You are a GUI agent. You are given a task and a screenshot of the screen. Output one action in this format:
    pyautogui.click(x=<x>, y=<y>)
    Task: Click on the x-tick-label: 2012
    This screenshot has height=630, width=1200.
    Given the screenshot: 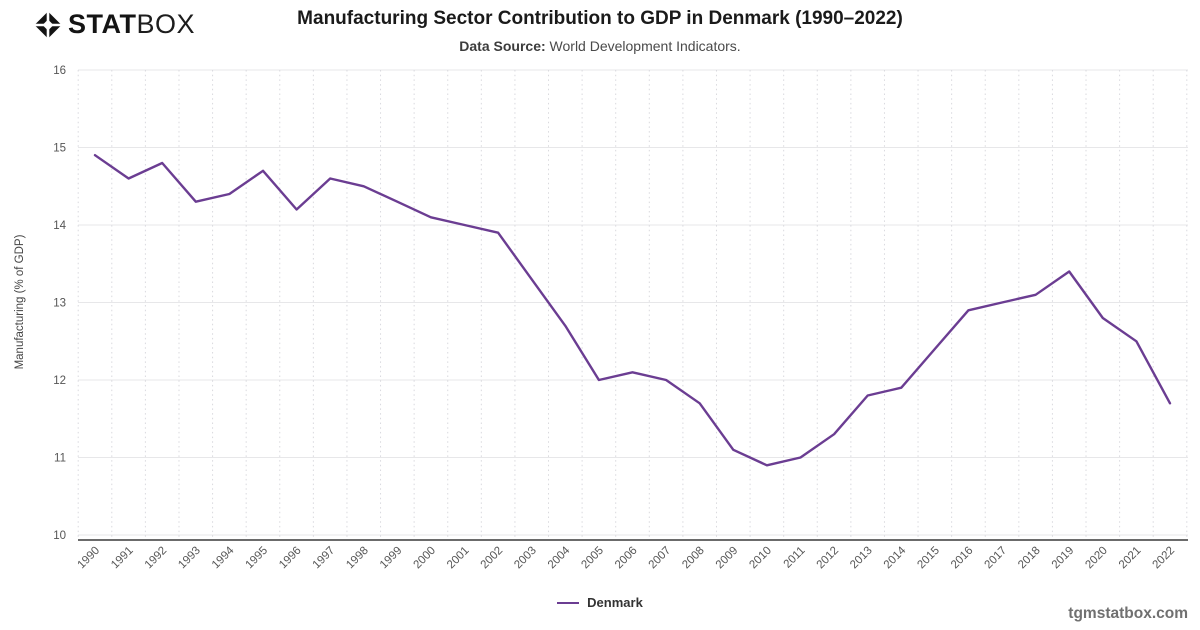 What is the action you would take?
    pyautogui.click(x=828, y=558)
    